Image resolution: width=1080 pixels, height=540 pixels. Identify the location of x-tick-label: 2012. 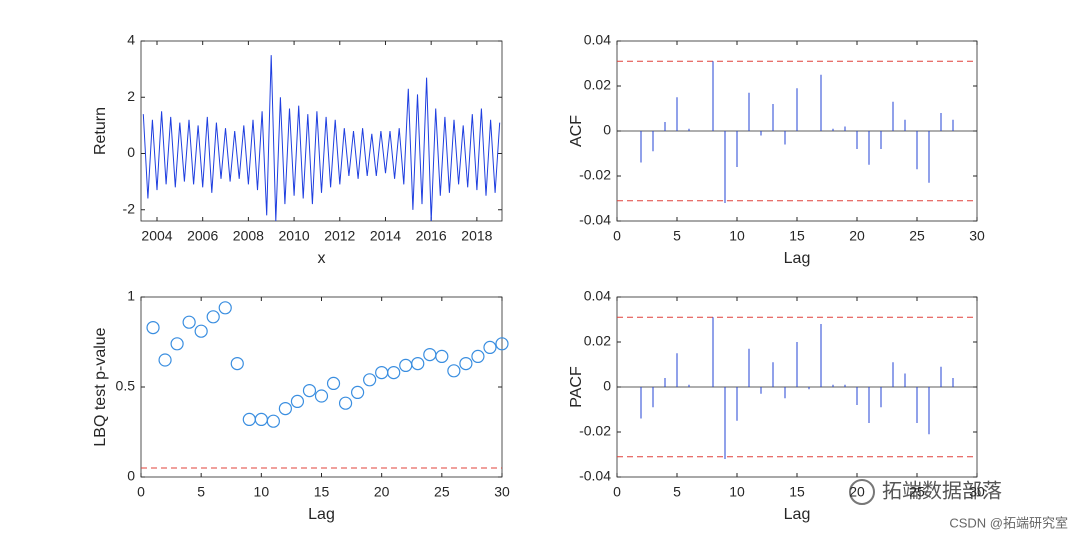
(339, 236).